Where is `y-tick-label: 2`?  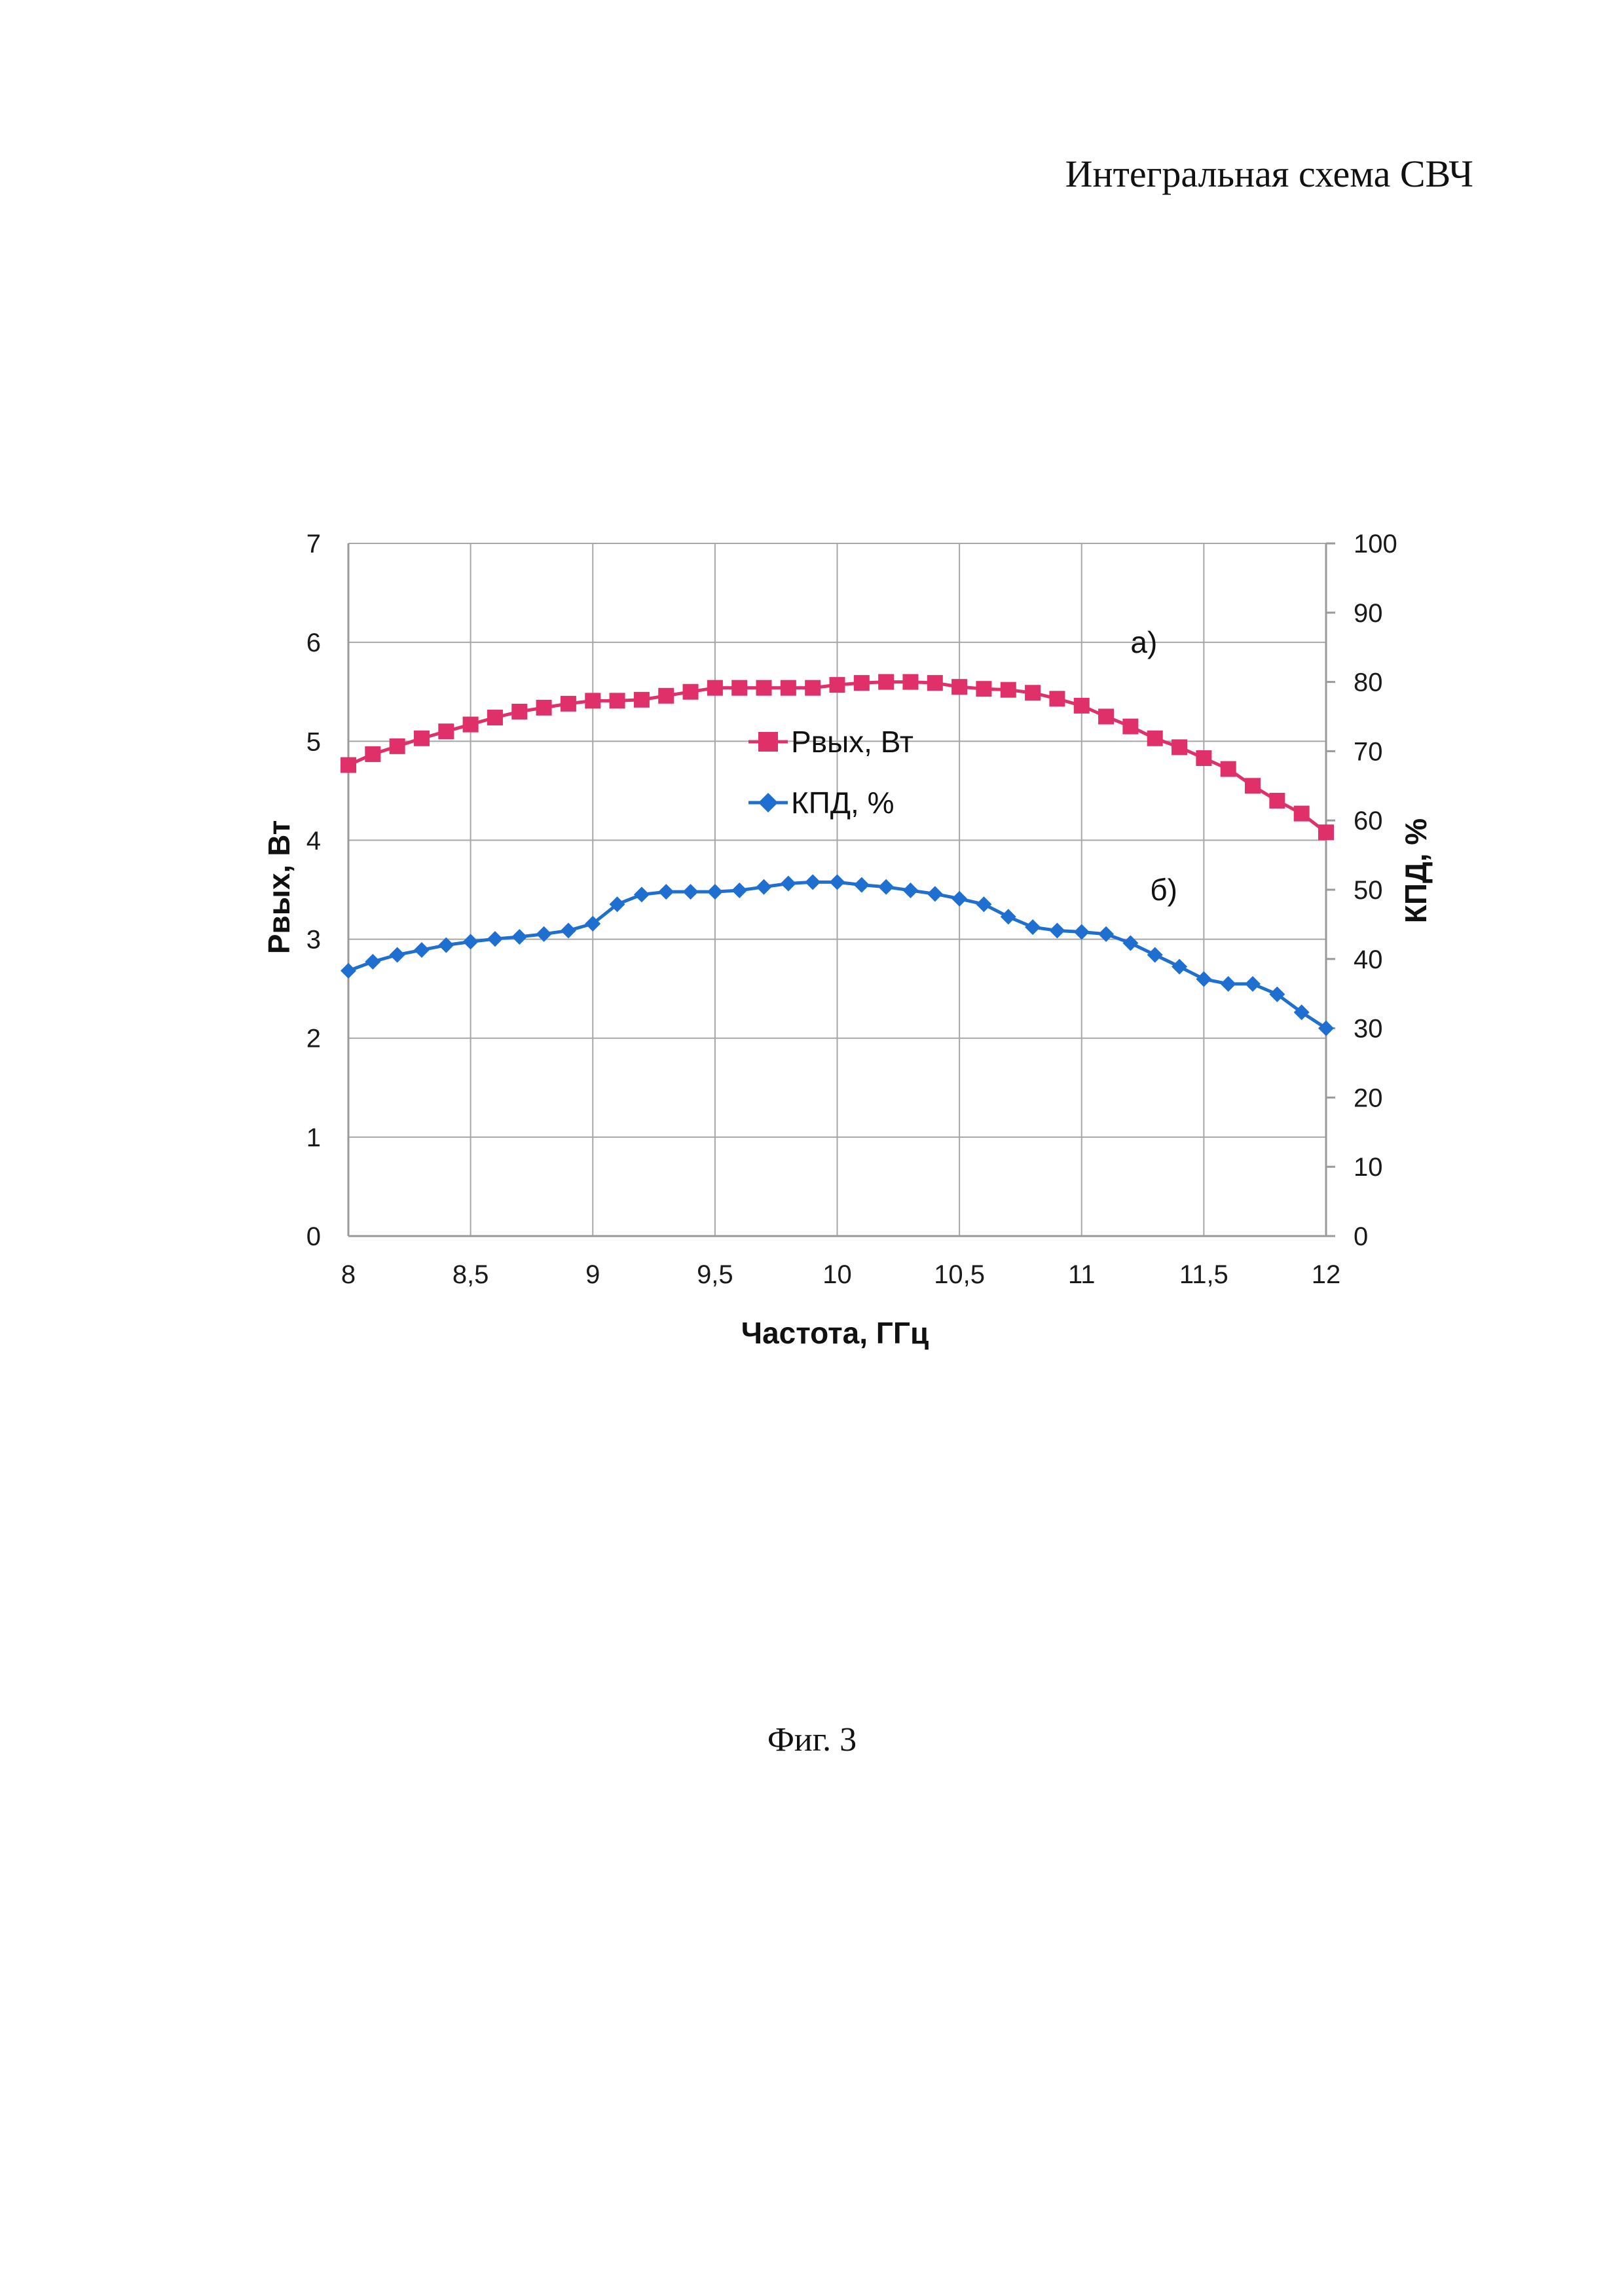
y-tick-label: 2 is located at coordinates (313, 1039).